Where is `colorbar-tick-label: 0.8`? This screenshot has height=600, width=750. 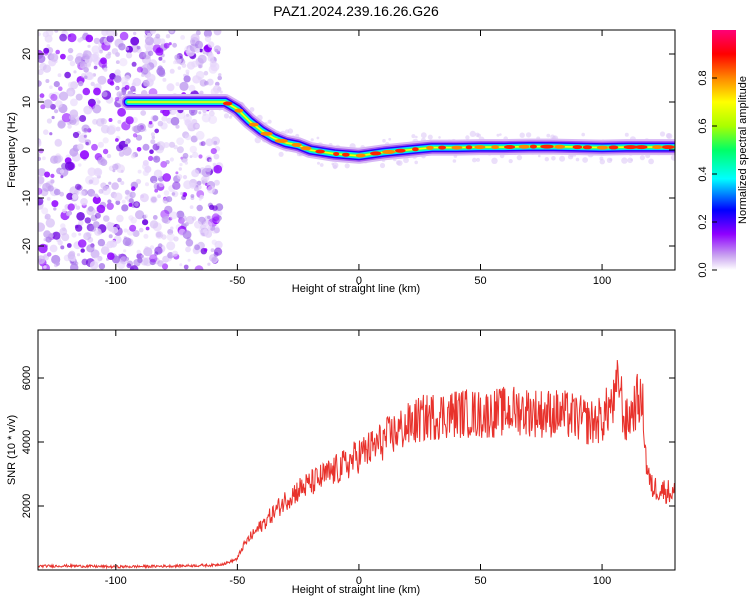
colorbar-tick-label: 0.8 is located at coordinates (703, 77).